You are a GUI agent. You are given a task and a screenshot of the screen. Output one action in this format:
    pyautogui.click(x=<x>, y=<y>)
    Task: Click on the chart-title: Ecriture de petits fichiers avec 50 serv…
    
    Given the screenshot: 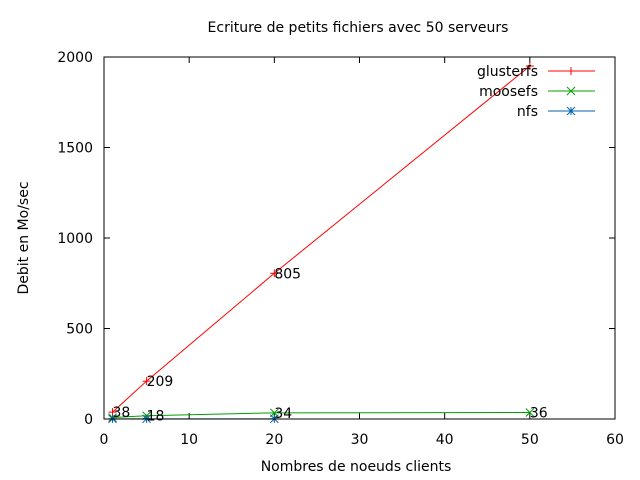 What is the action you would take?
    pyautogui.click(x=358, y=28)
    